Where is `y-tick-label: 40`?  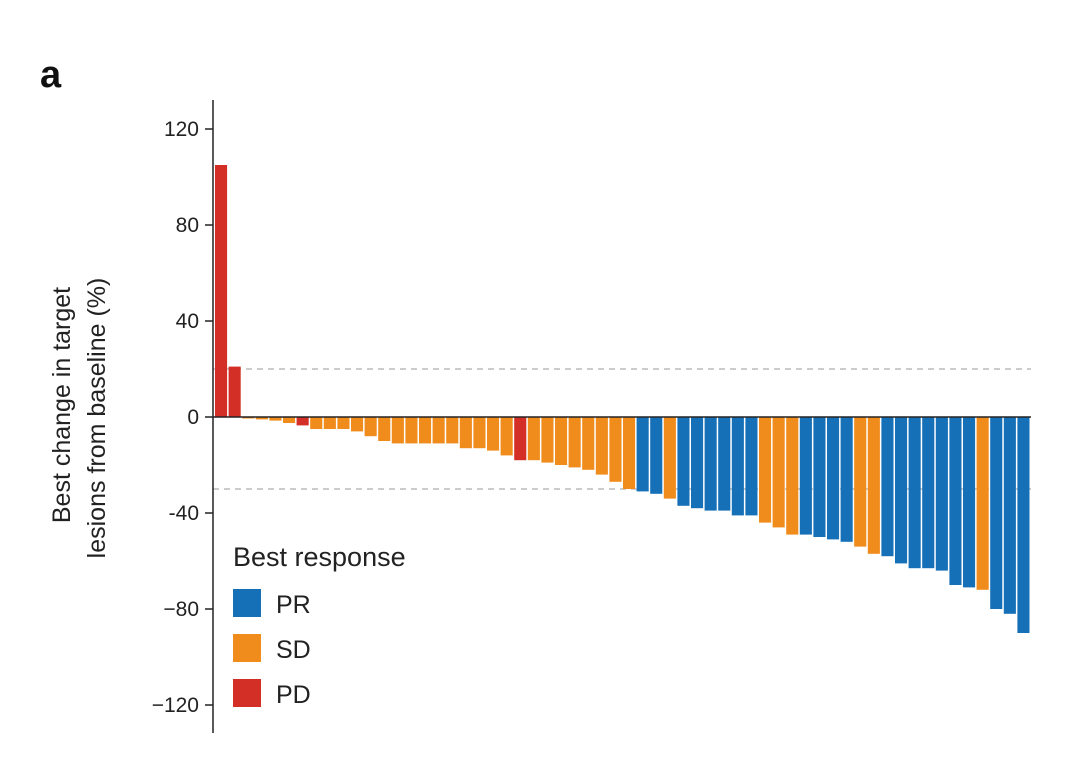 y-tick-label: 40 is located at coordinates (187, 321).